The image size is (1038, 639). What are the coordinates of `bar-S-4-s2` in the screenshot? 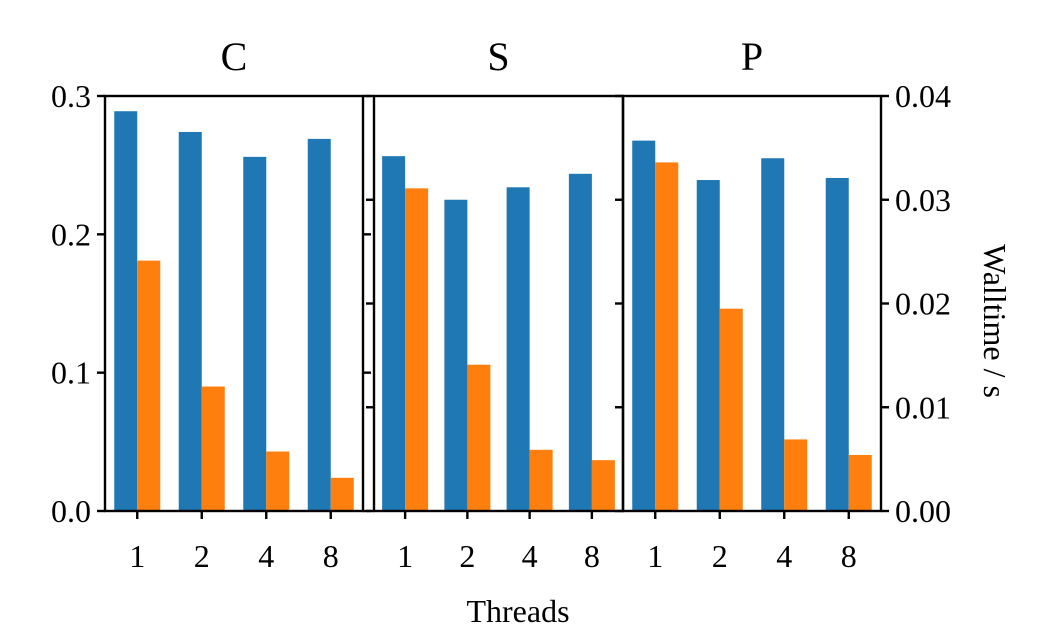 It's located at (541, 480).